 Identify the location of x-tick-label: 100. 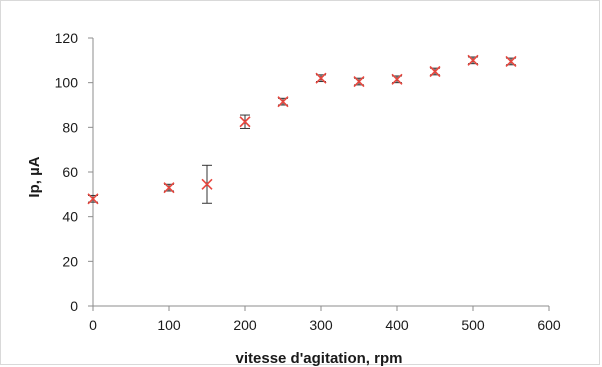
(169, 325).